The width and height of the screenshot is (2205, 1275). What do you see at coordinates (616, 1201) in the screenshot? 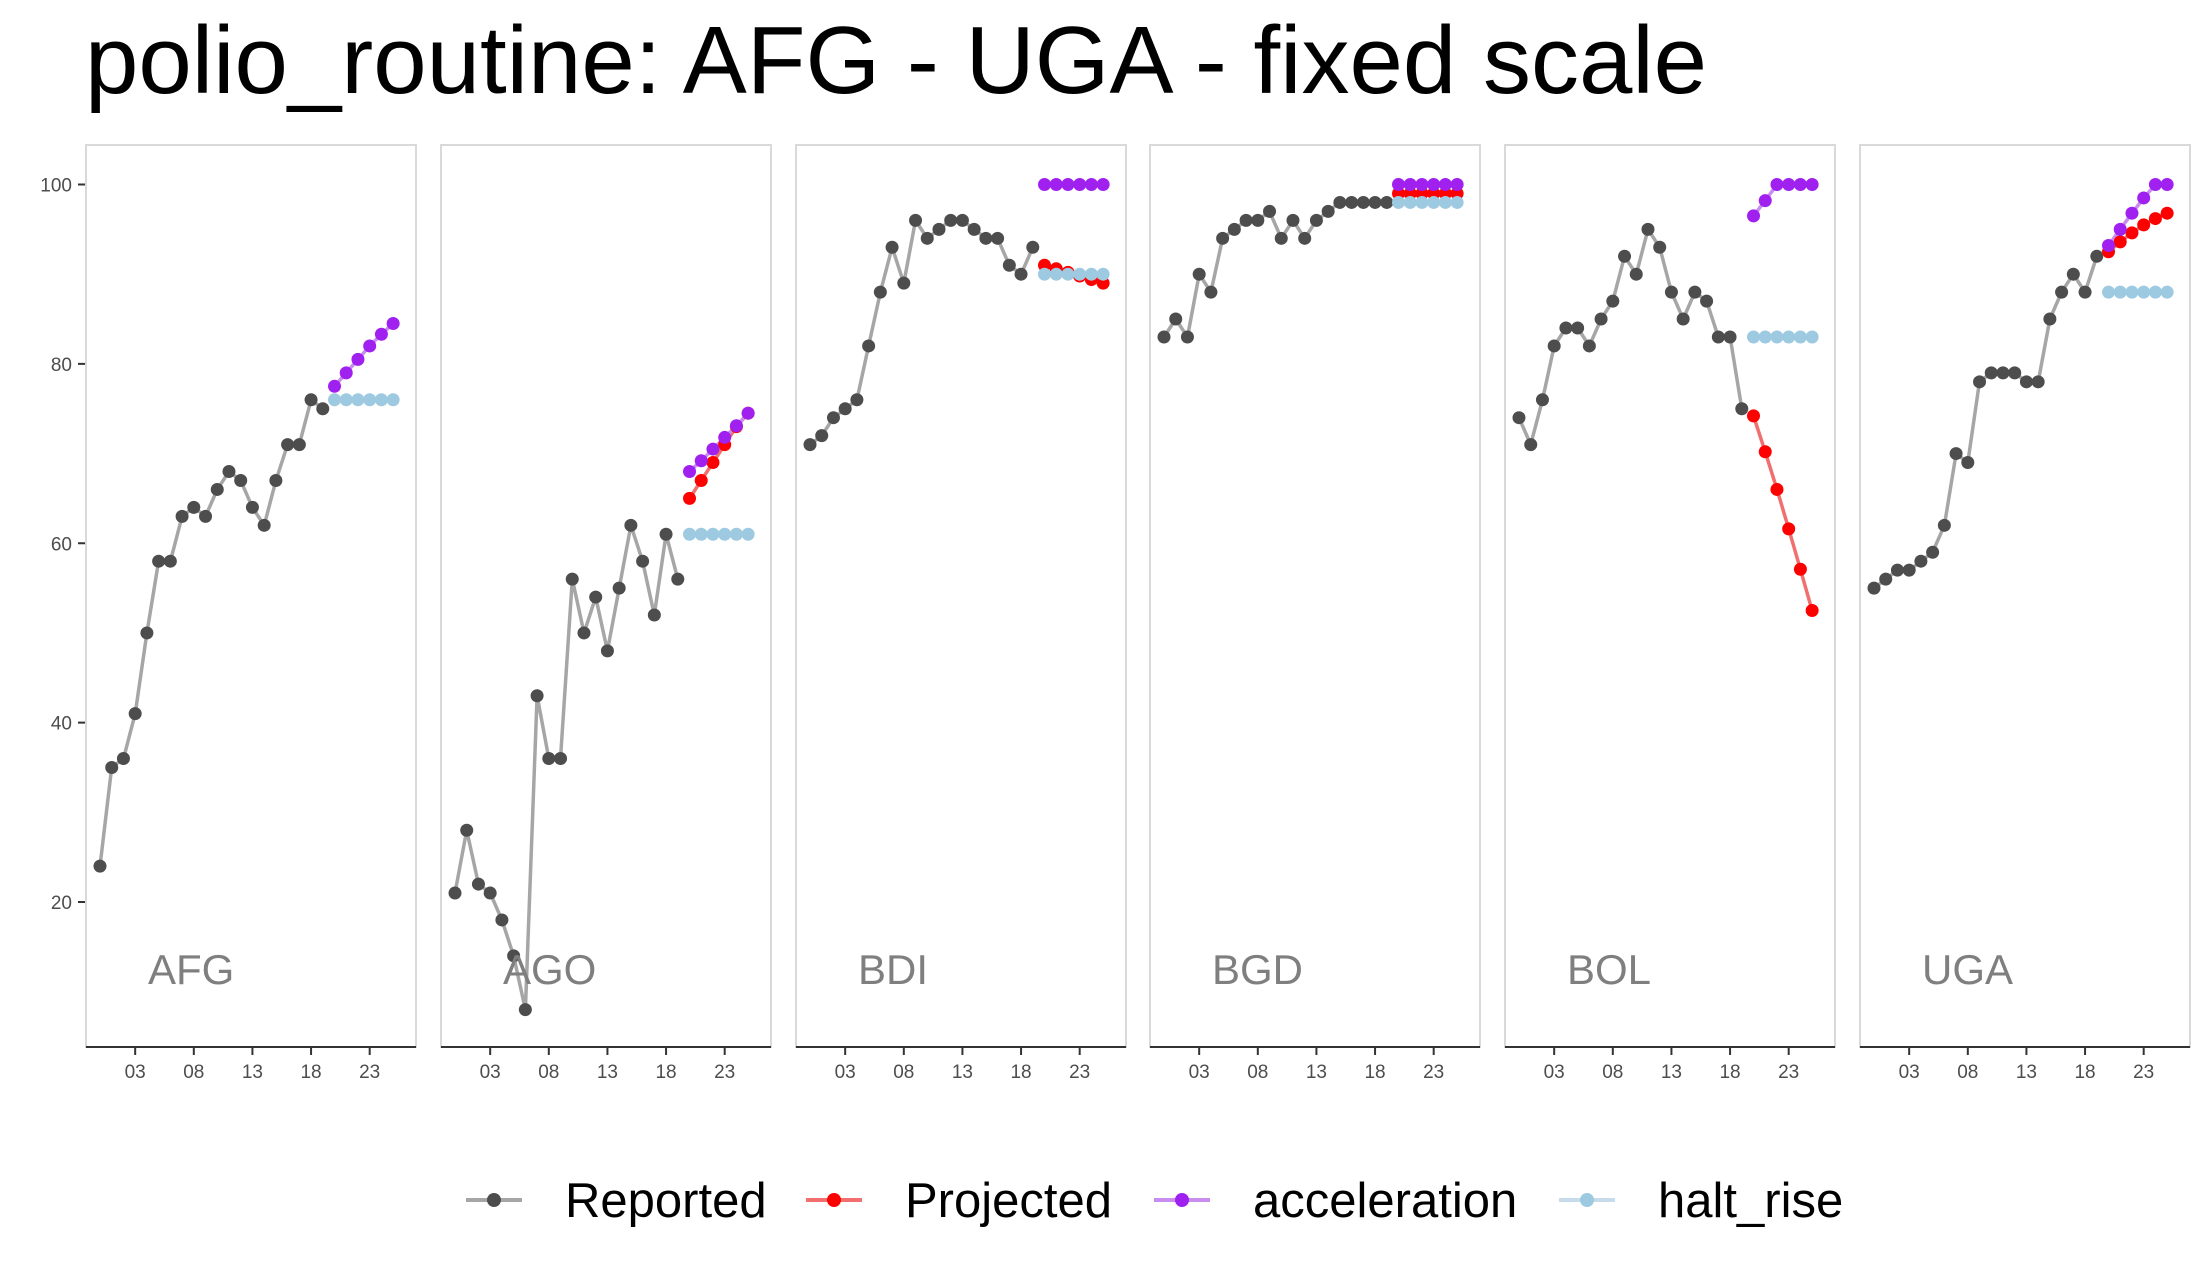
I see `legend-item-reported: Reported` at bounding box center [616, 1201].